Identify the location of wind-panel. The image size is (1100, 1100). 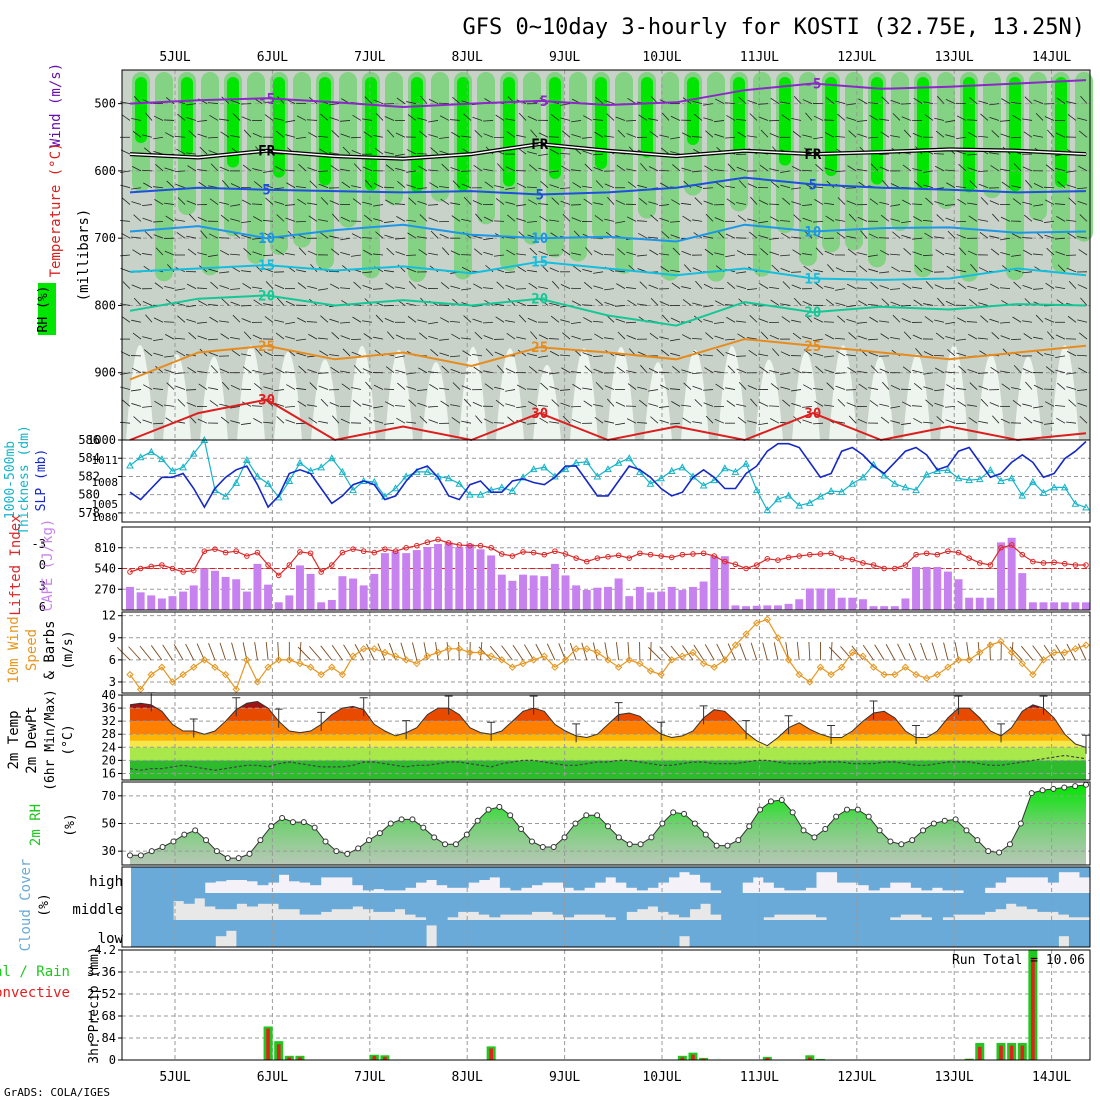
(603, 653).